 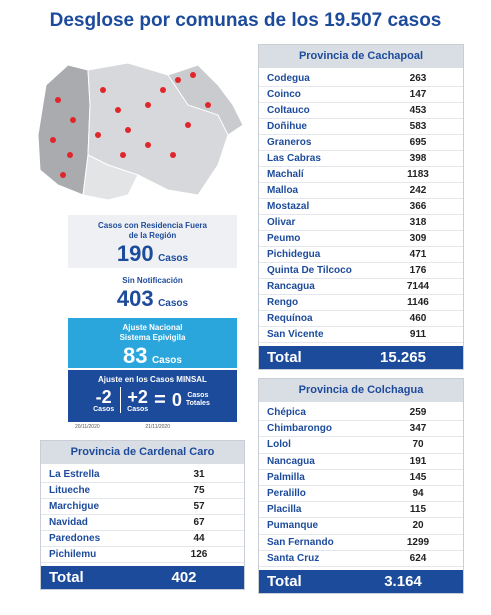 What do you see at coordinates (279, 445) in the screenshot?
I see `commune-name: Lolol` at bounding box center [279, 445].